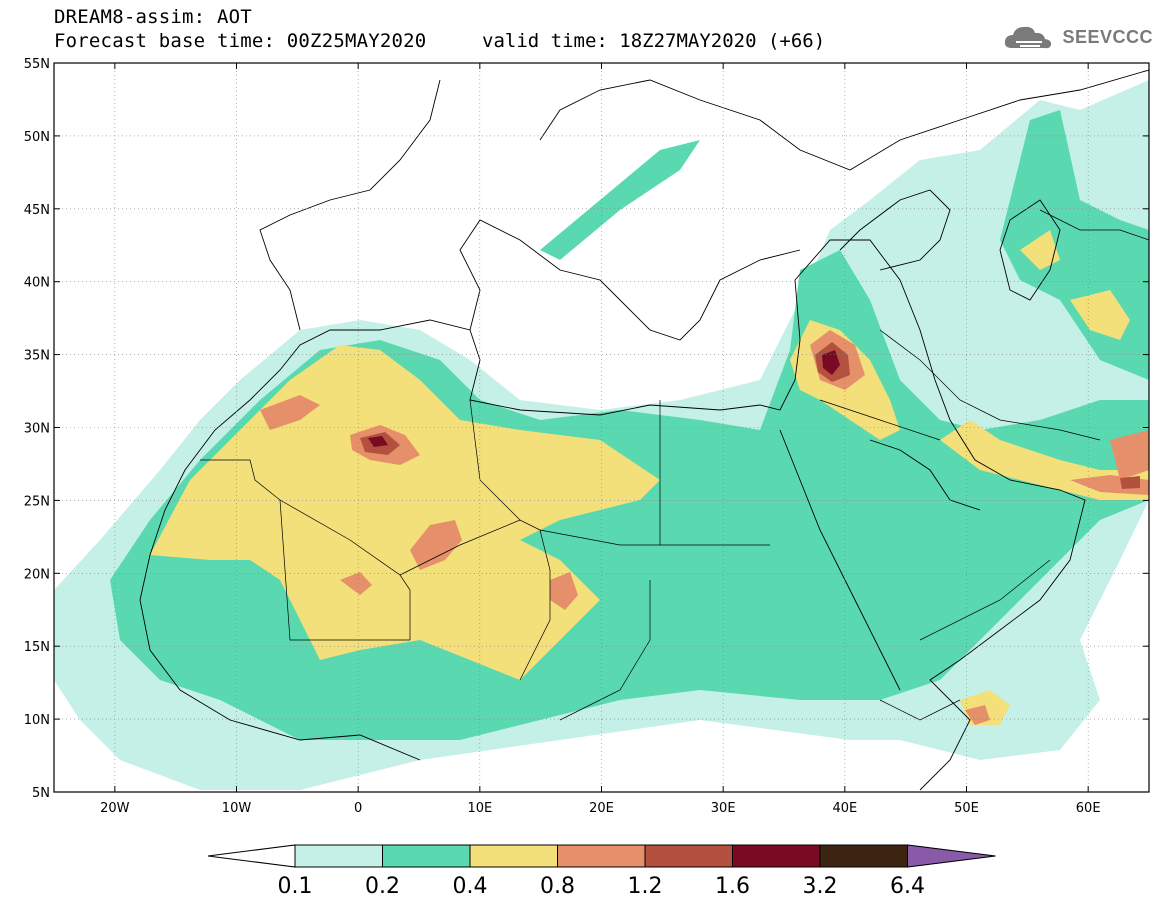 The height and width of the screenshot is (905, 1165). Describe the element at coordinates (37, 501) in the screenshot. I see `lat-tick-label: 25N` at that location.